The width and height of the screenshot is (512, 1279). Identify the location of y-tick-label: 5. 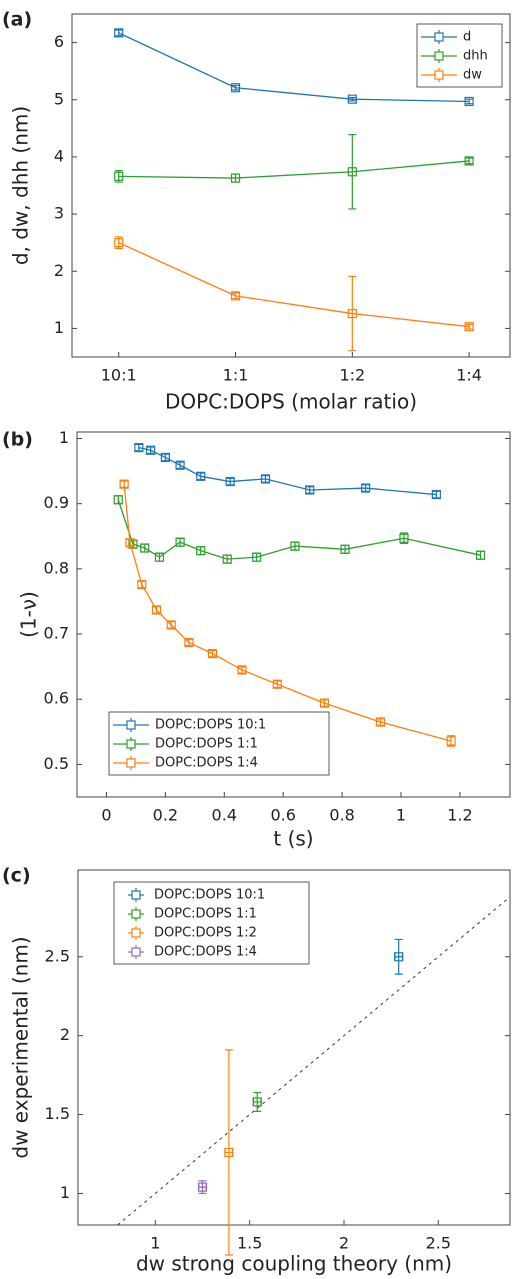
(59, 98).